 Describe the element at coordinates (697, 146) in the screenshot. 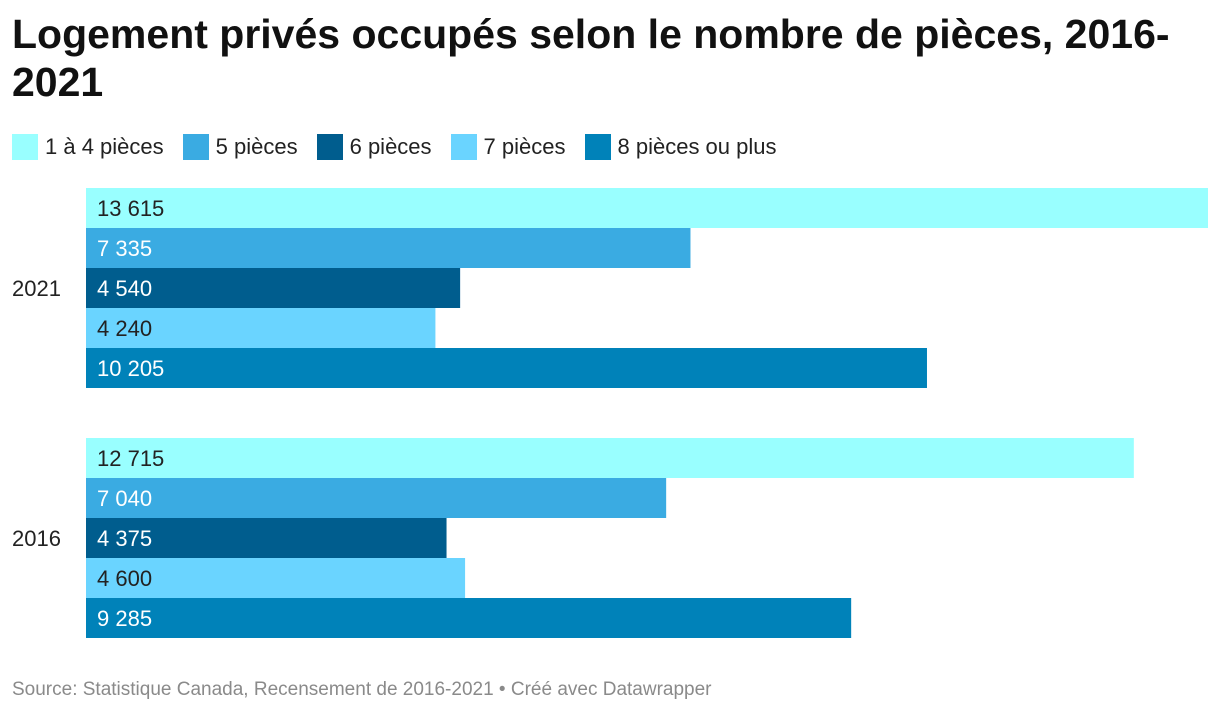

I see `legend-label: 8 pièces ou plus` at that location.